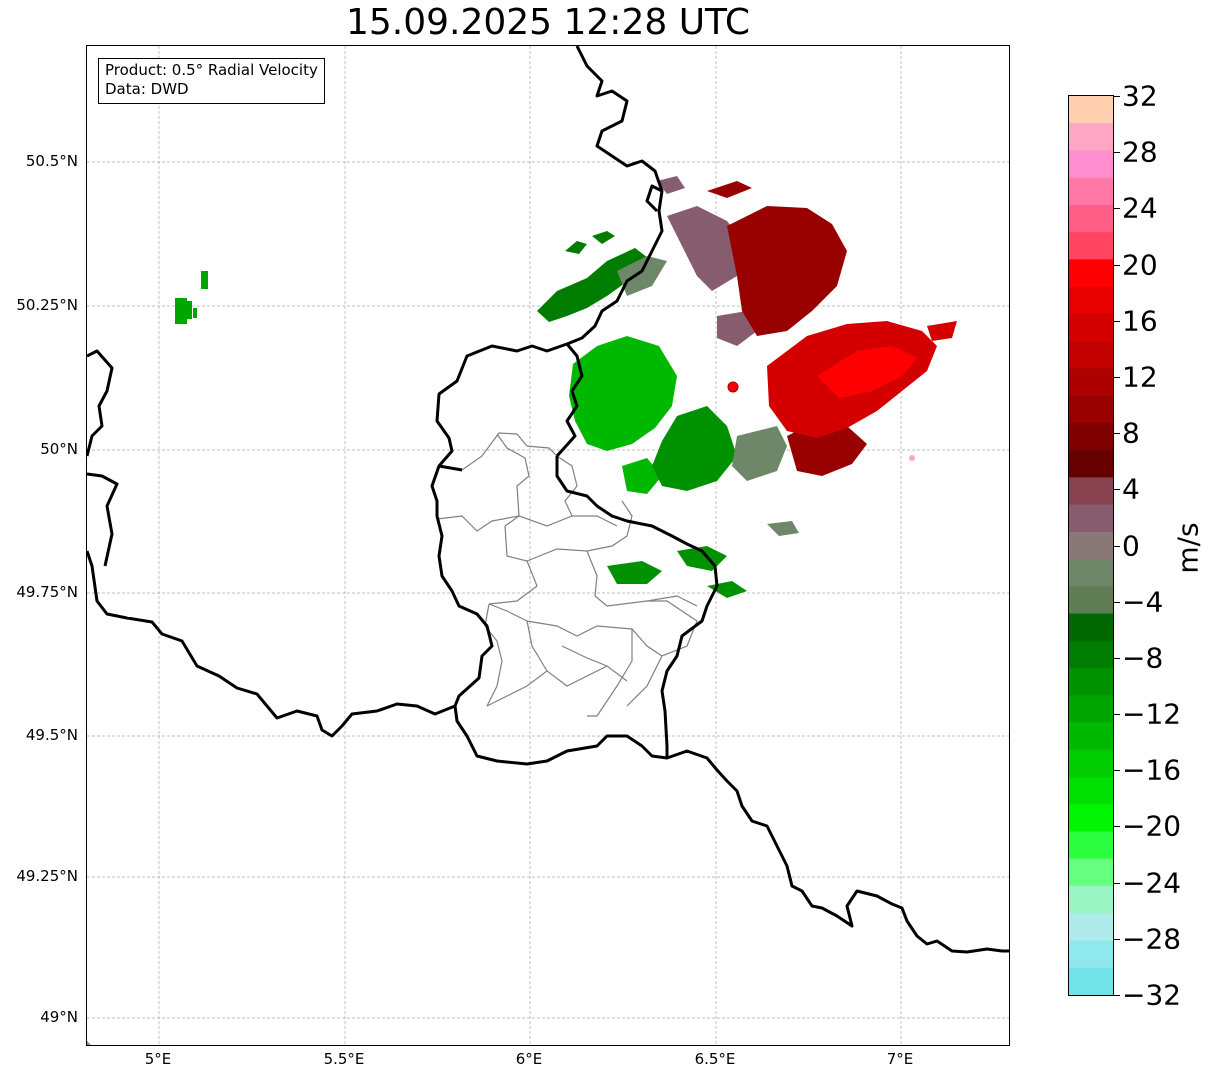 The width and height of the screenshot is (1225, 1081). Describe the element at coordinates (1131, 545) in the screenshot. I see `colorbar-tick-label: 0` at that location.